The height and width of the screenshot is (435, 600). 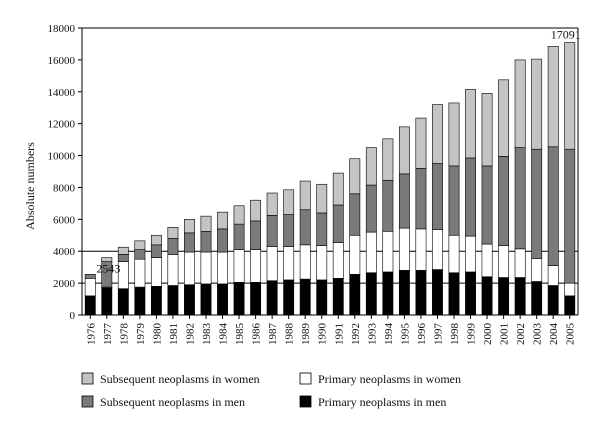 I want to click on bar-subsequent-neoplasms-in-men-1984, so click(x=222, y=240).